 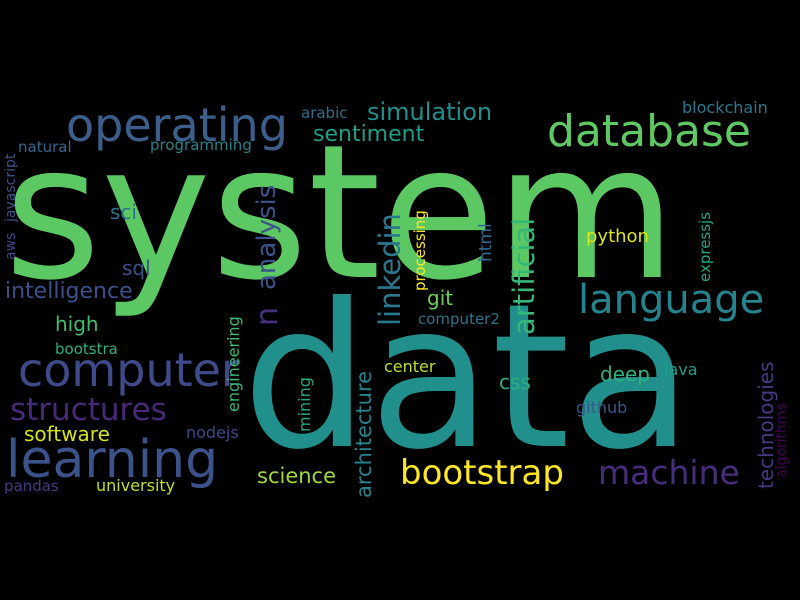 What do you see at coordinates (681, 369) in the screenshot?
I see `word-java: java` at bounding box center [681, 369].